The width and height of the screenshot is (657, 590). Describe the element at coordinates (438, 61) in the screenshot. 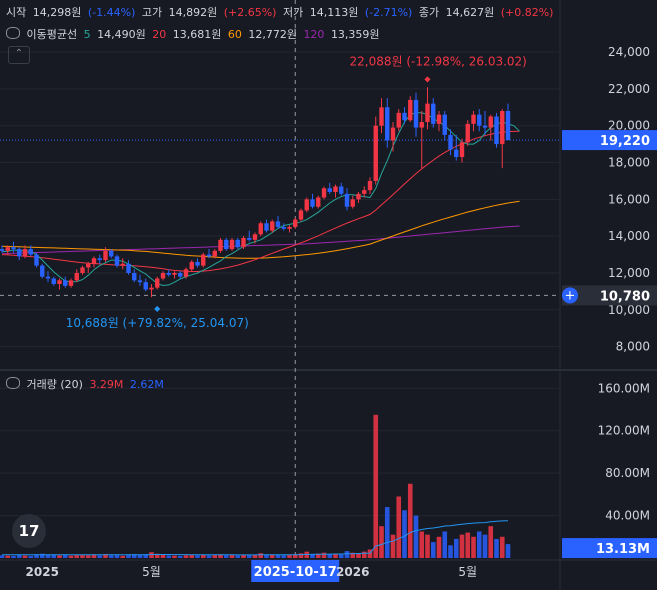

I see `high-annotation: 22,088원 (-12.98%, 26.03.02)` at that location.